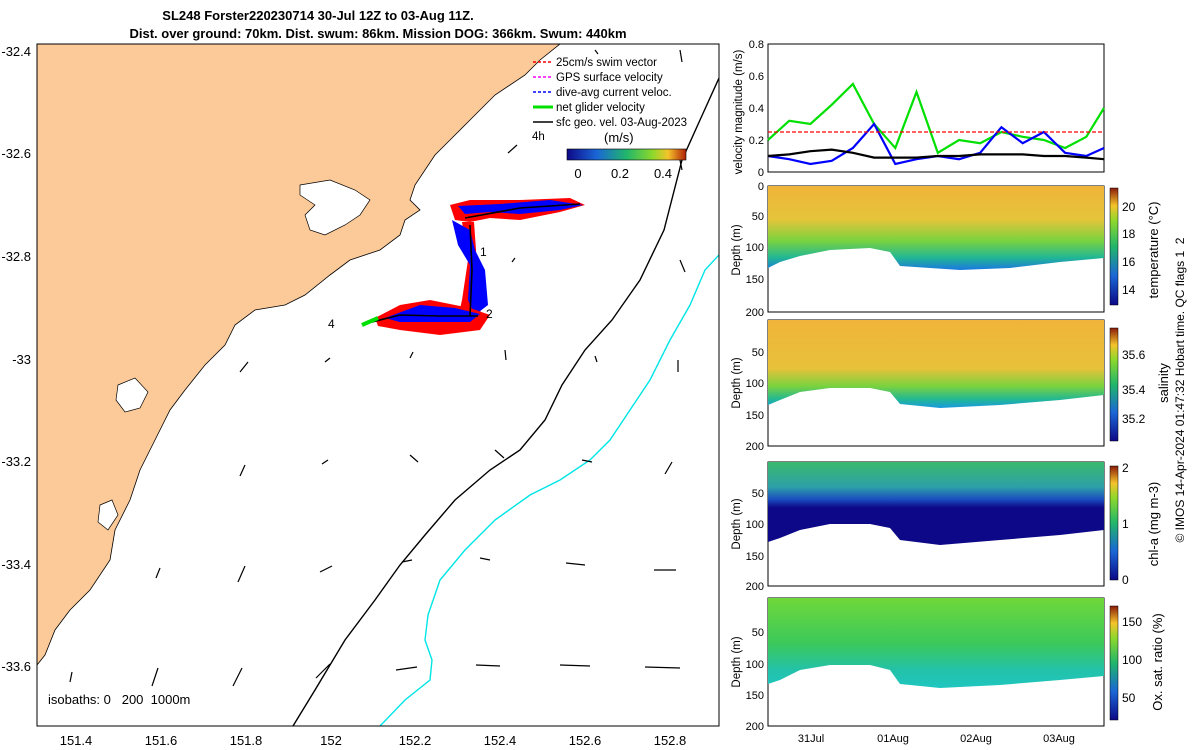 This screenshot has width=1200, height=750. Describe the element at coordinates (755, 525) in the screenshot. I see `chla-y-tick: 100` at that location.